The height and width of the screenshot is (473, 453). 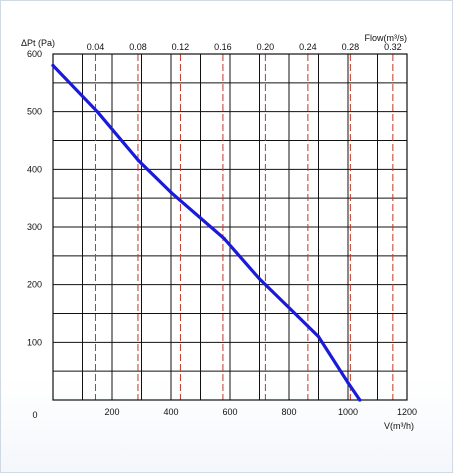 What do you see at coordinates (34, 415) in the screenshot?
I see `origin-label: 0` at bounding box center [34, 415].